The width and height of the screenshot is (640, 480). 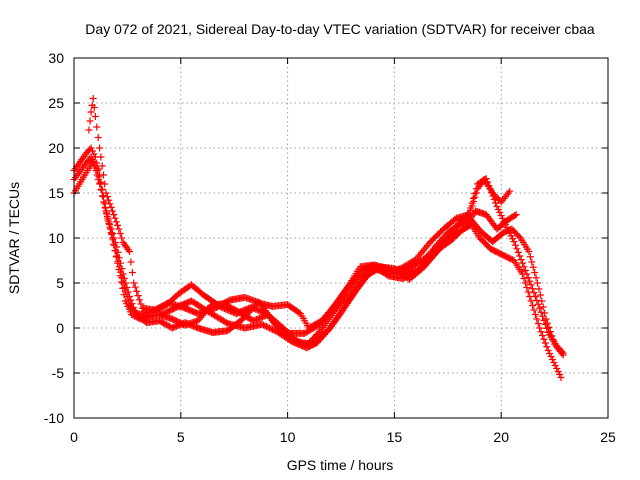 What do you see at coordinates (74, 437) in the screenshot?
I see `x-tick-label: 0` at bounding box center [74, 437].